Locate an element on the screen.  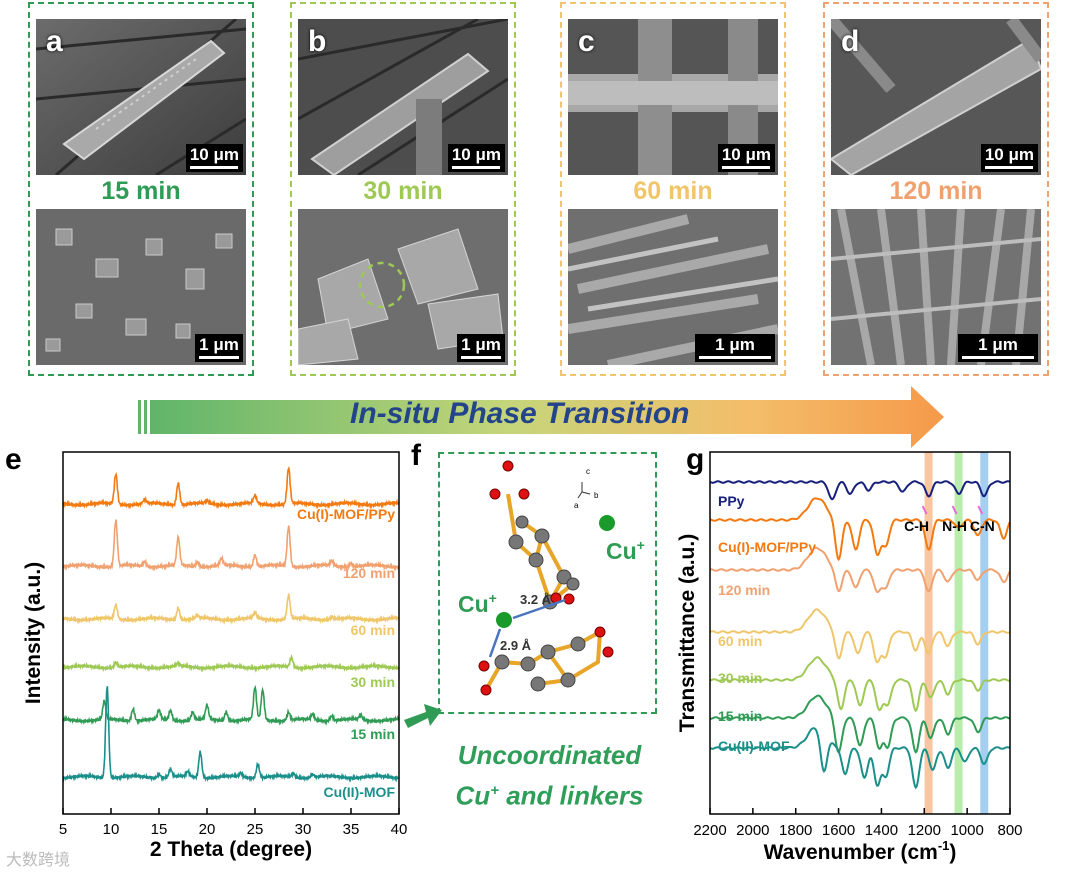
crystal-structure: c b a Cu+ Cu+ 3.2 Å 2.9 Å is located at coordinates (551, 578).